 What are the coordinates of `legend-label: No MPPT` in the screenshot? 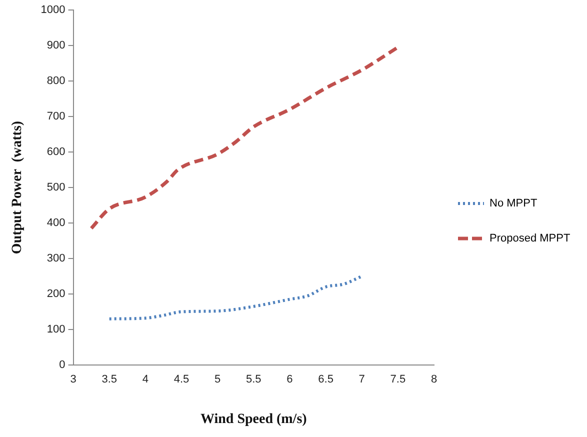 It's located at (514, 204).